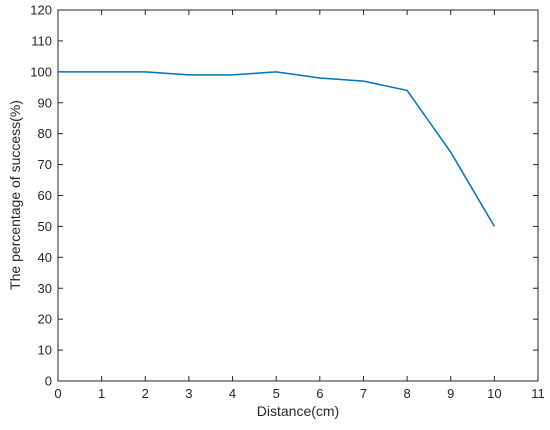 This screenshot has width=550, height=430. What do you see at coordinates (45, 164) in the screenshot?
I see `y-tick-label: 70` at bounding box center [45, 164].